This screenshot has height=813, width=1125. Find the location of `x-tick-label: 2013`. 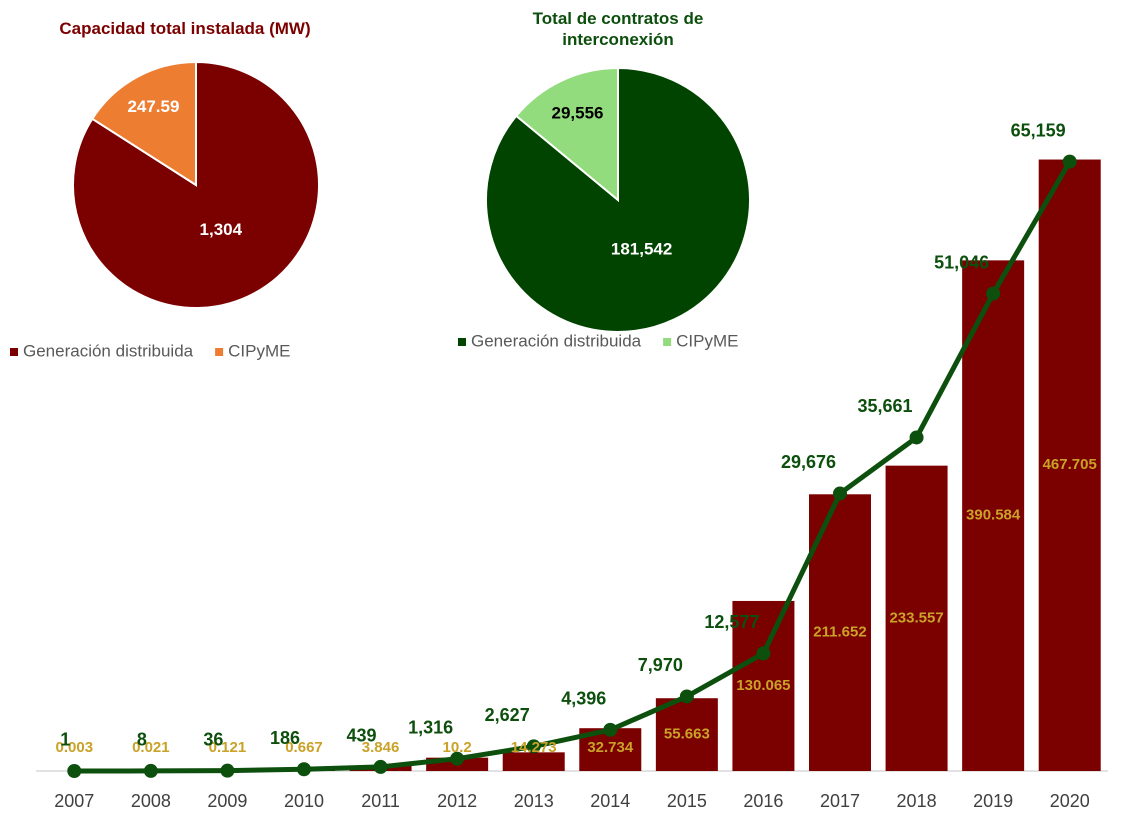

x-tick-label: 2013 is located at coordinates (534, 801).